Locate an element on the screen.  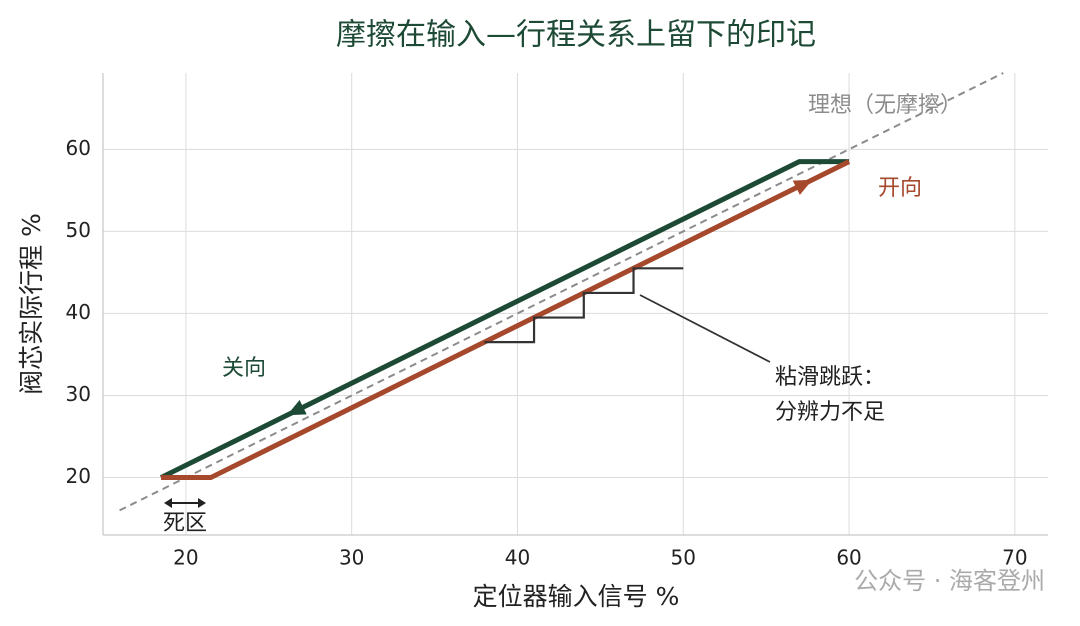
x-tick-label: 60 is located at coordinates (848, 558).